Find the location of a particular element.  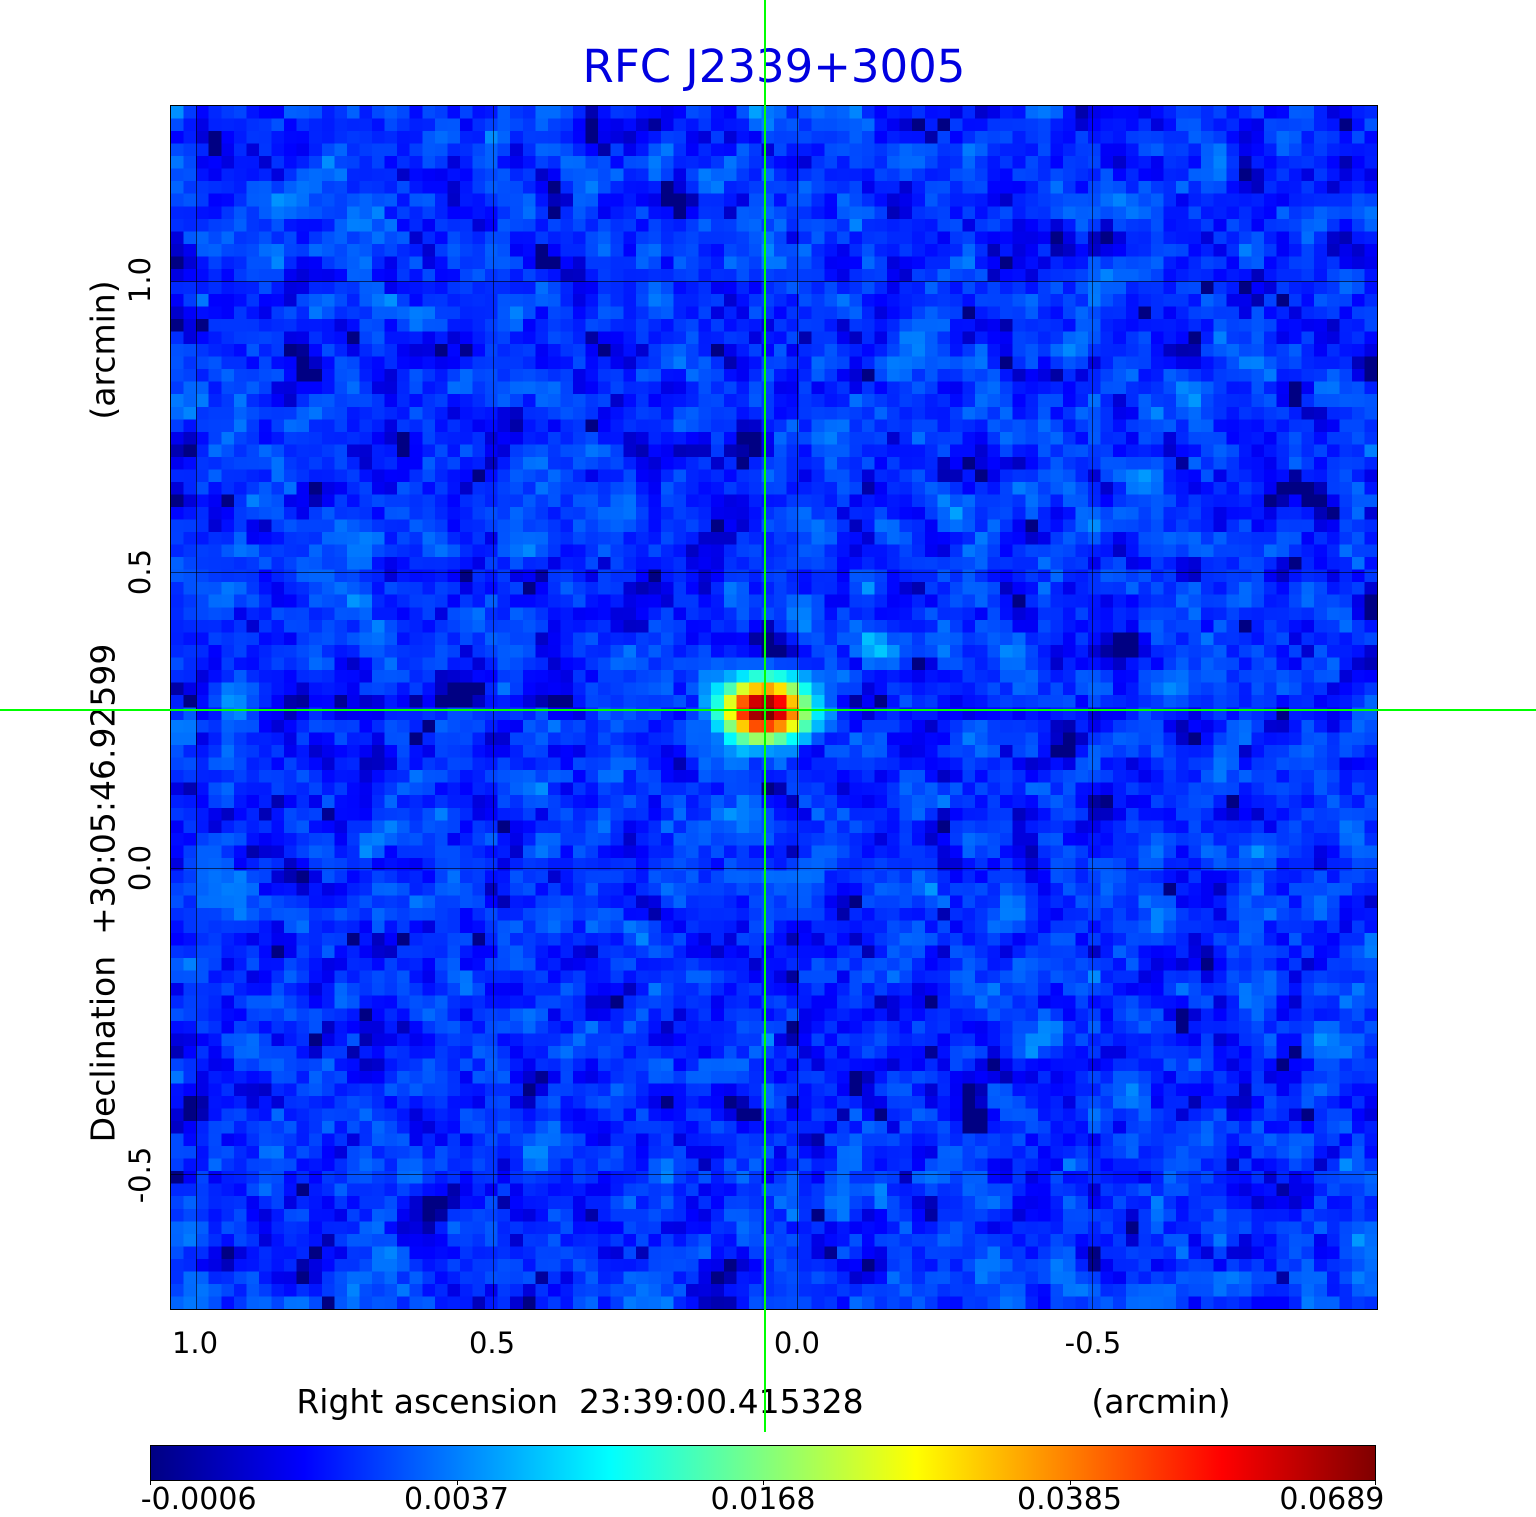

colorbar-tick-label: 0.0168 is located at coordinates (763, 1499).